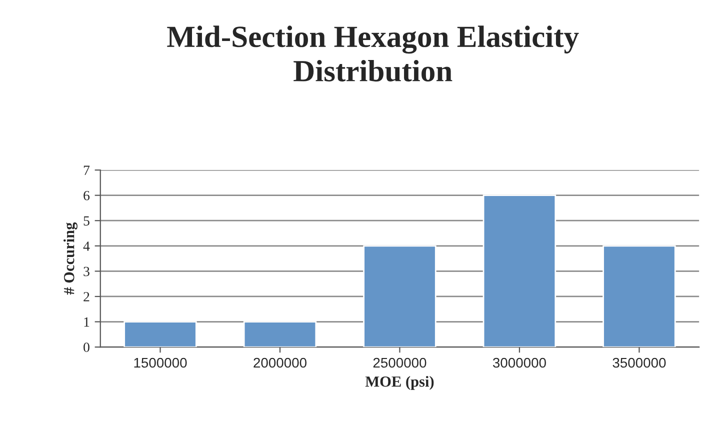  Describe the element at coordinates (373, 54) in the screenshot. I see `chart-title: Mid-Section Hexagon Elasticity Distribution` at that location.